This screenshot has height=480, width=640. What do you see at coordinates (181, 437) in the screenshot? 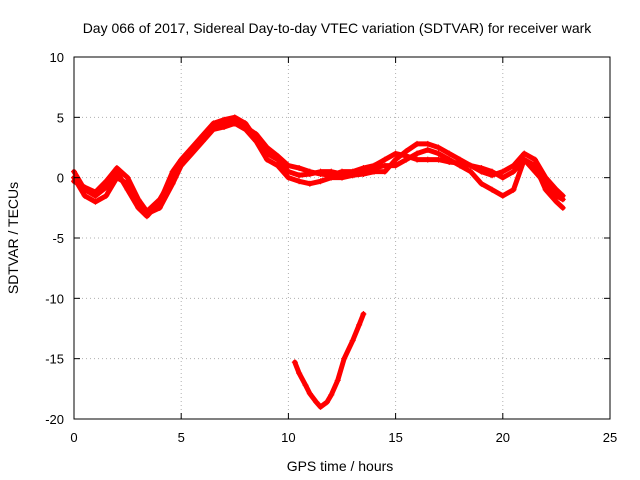
I see `x-tick-label: 5` at bounding box center [181, 437].